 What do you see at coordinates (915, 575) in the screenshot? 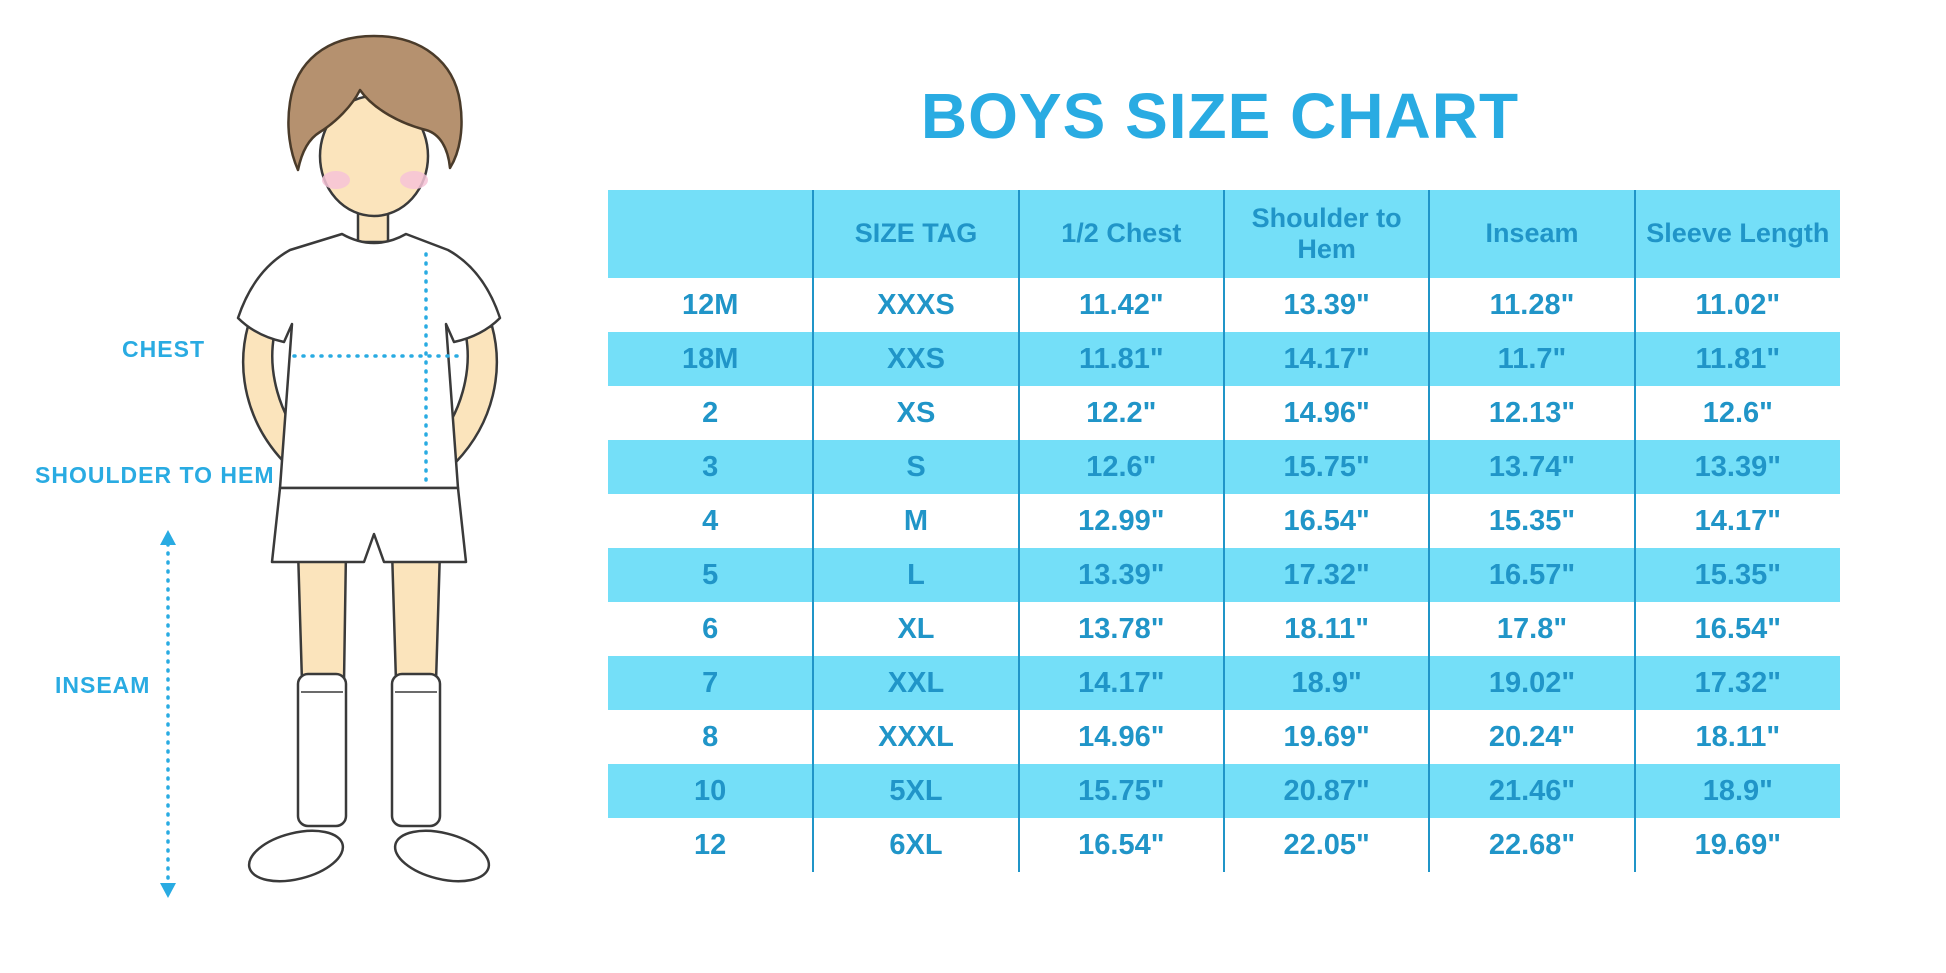
I see `table-cell: L` at bounding box center [915, 575].